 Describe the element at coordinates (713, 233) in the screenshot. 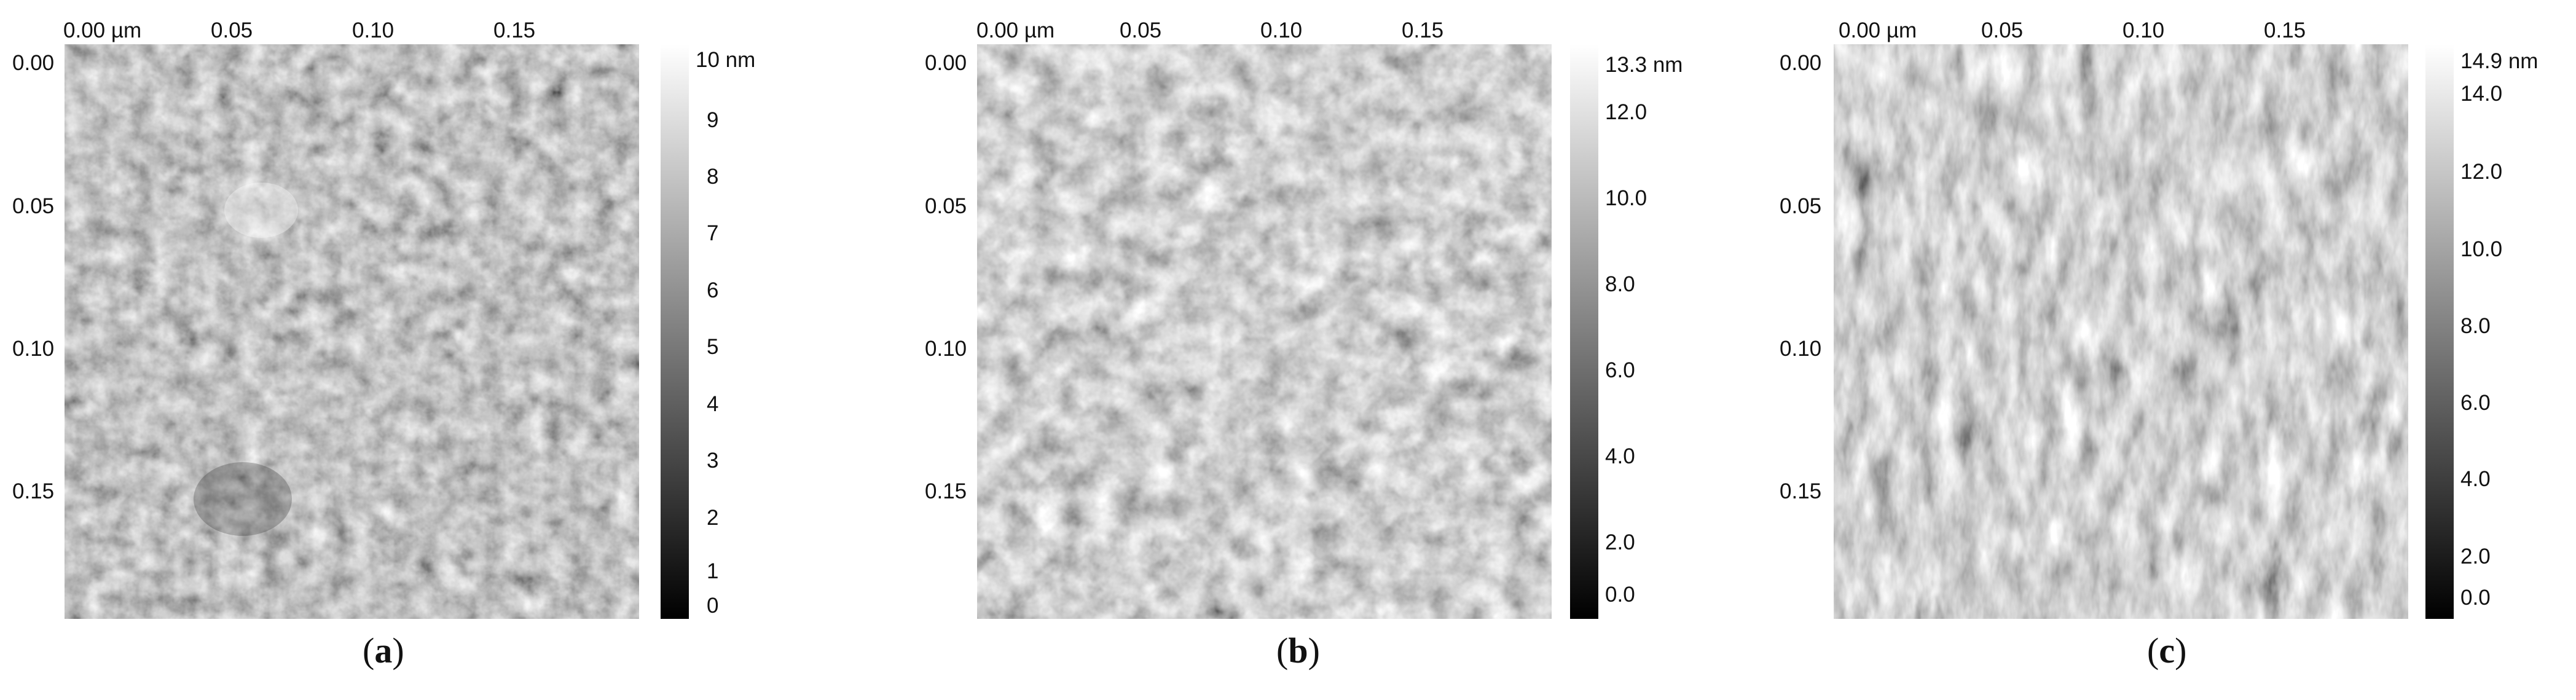

I see `colorbar-tick-label: 7` at that location.